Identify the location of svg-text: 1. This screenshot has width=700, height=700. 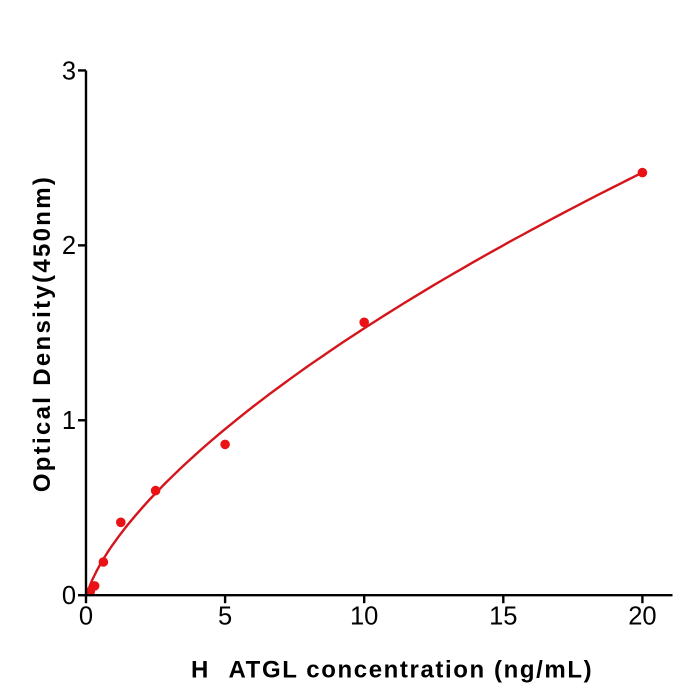
(69, 421).